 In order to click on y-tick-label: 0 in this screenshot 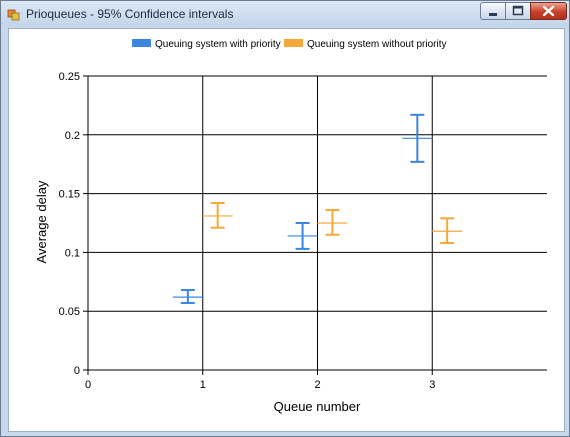, I will do `click(77, 371)`.